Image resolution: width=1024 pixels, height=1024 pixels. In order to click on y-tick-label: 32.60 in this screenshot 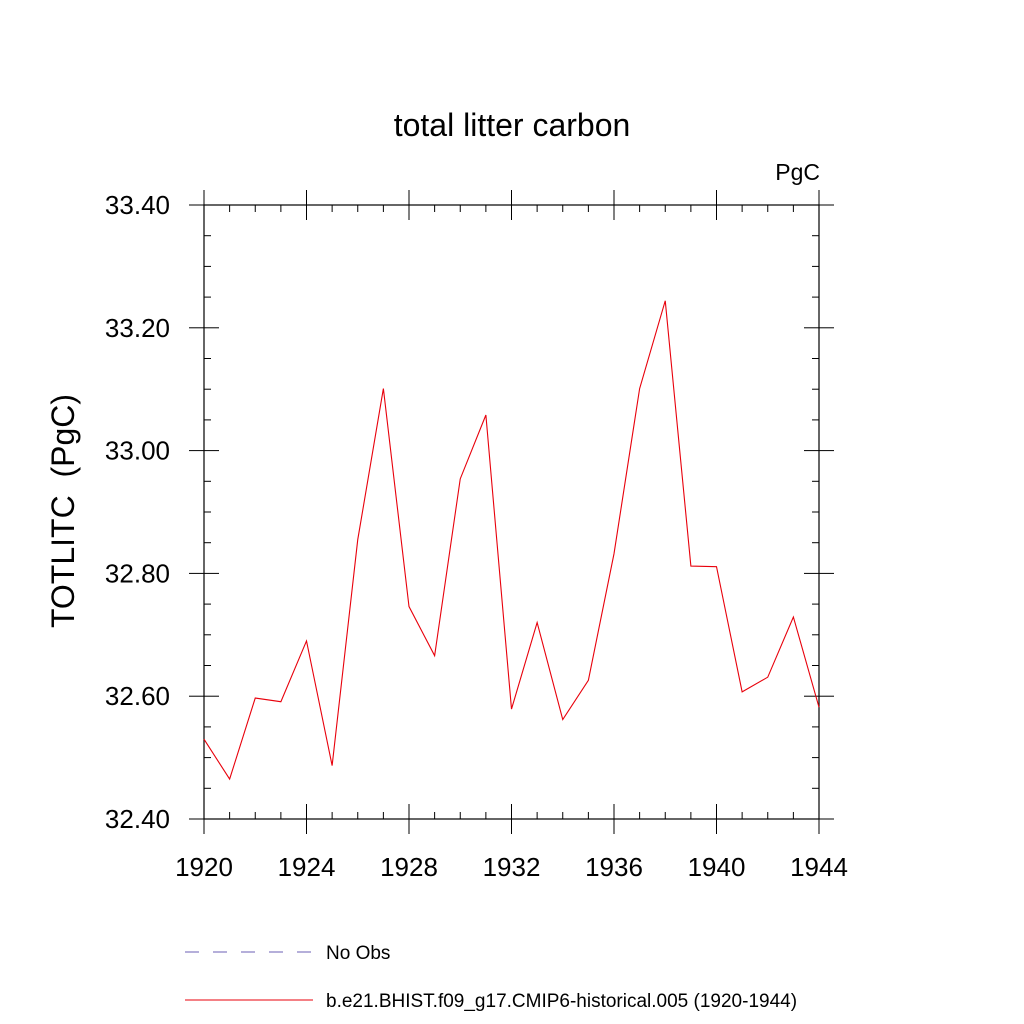, I will do `click(137, 696)`.